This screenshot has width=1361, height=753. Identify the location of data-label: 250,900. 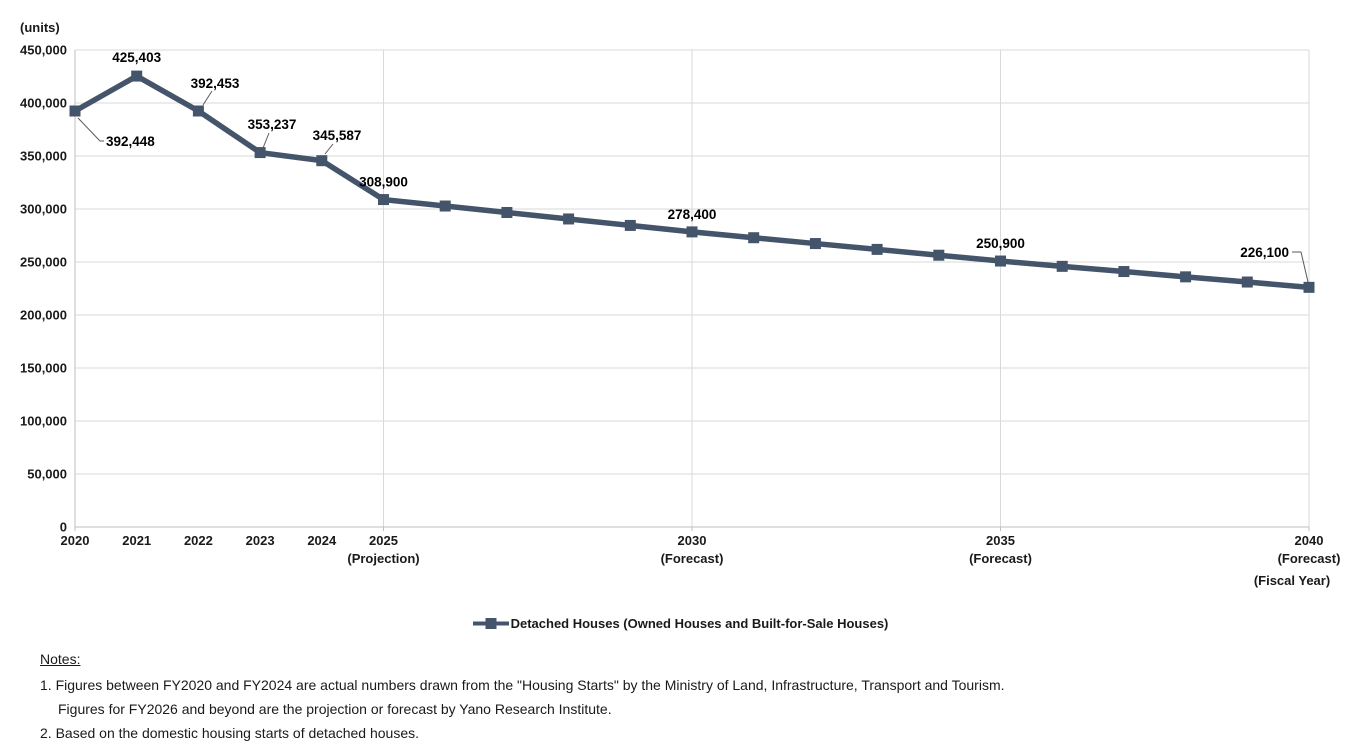
(1000, 243).